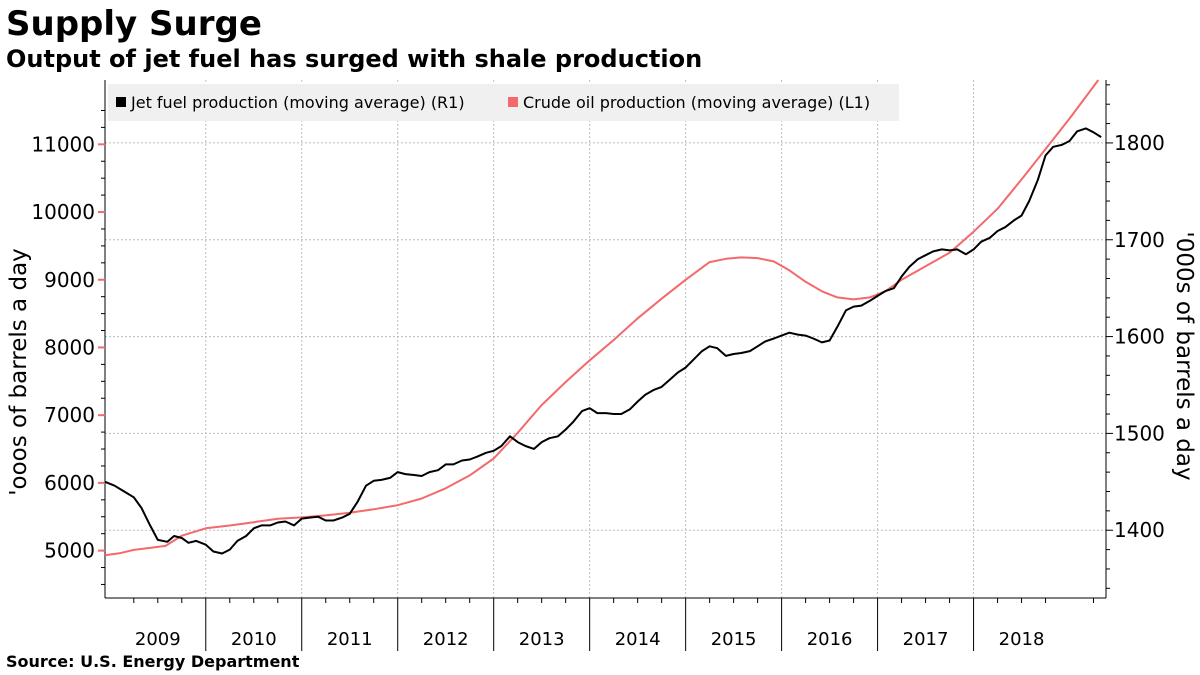 Image resolution: width=1200 pixels, height=675 pixels. Describe the element at coordinates (513, 102) in the screenshot. I see `legend-swatch-crude` at that location.